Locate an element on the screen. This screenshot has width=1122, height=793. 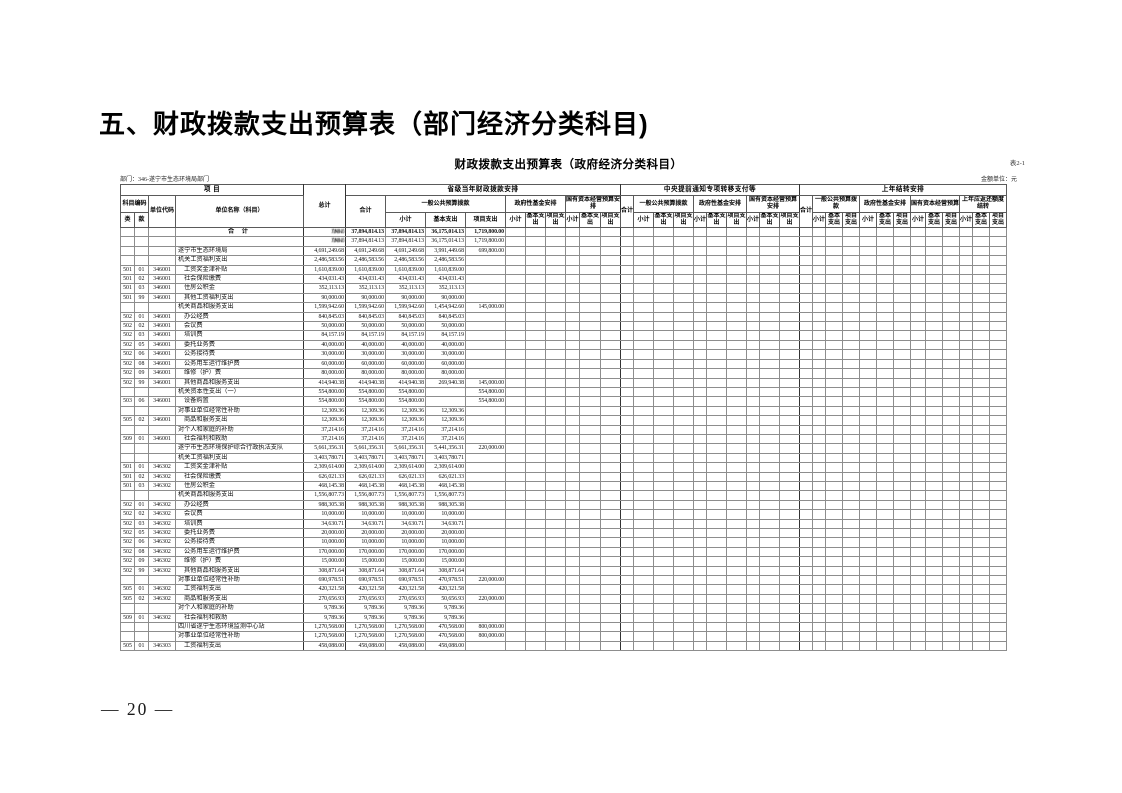
cell-value: 5,661,356.31 is located at coordinates (365, 448).